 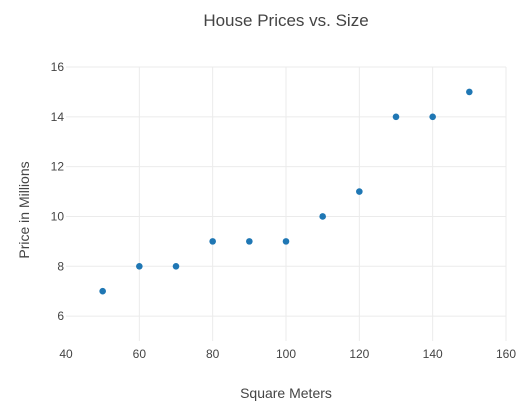 What do you see at coordinates (66, 354) in the screenshot?
I see `x-tick-label: 40` at bounding box center [66, 354].